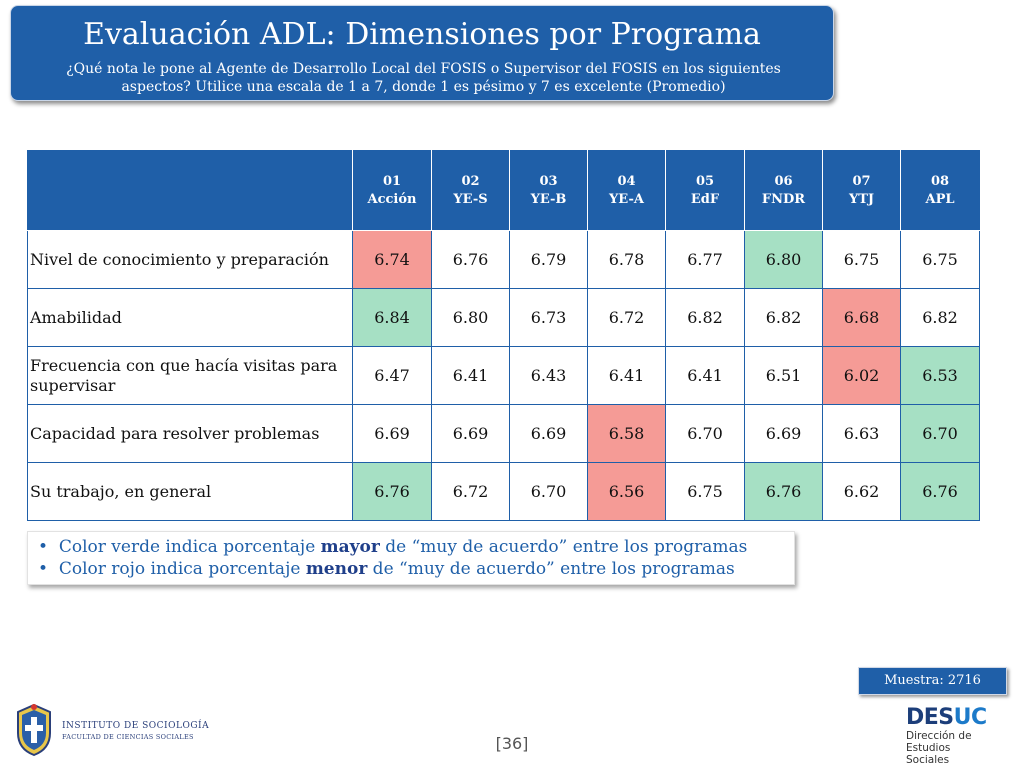 This screenshot has height=768, width=1024. Describe the element at coordinates (548, 375) in the screenshot. I see `table-cell: 6.43` at that location.